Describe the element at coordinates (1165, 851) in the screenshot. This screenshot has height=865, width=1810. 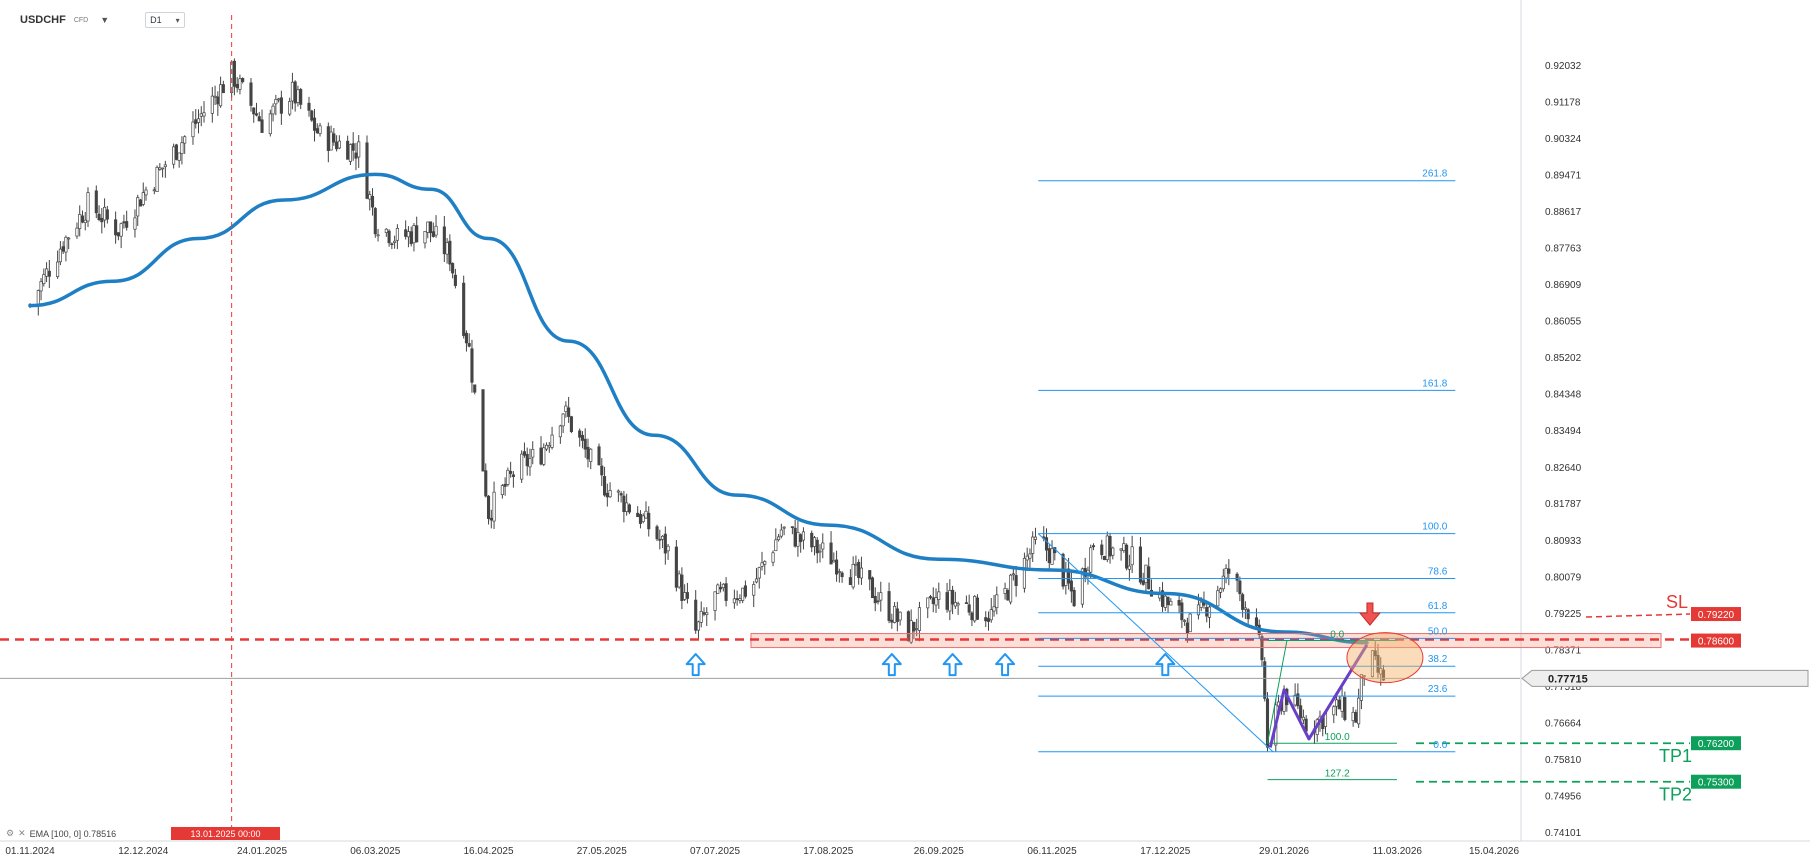
I see `x-tick-label: 17.12.2025` at that location.